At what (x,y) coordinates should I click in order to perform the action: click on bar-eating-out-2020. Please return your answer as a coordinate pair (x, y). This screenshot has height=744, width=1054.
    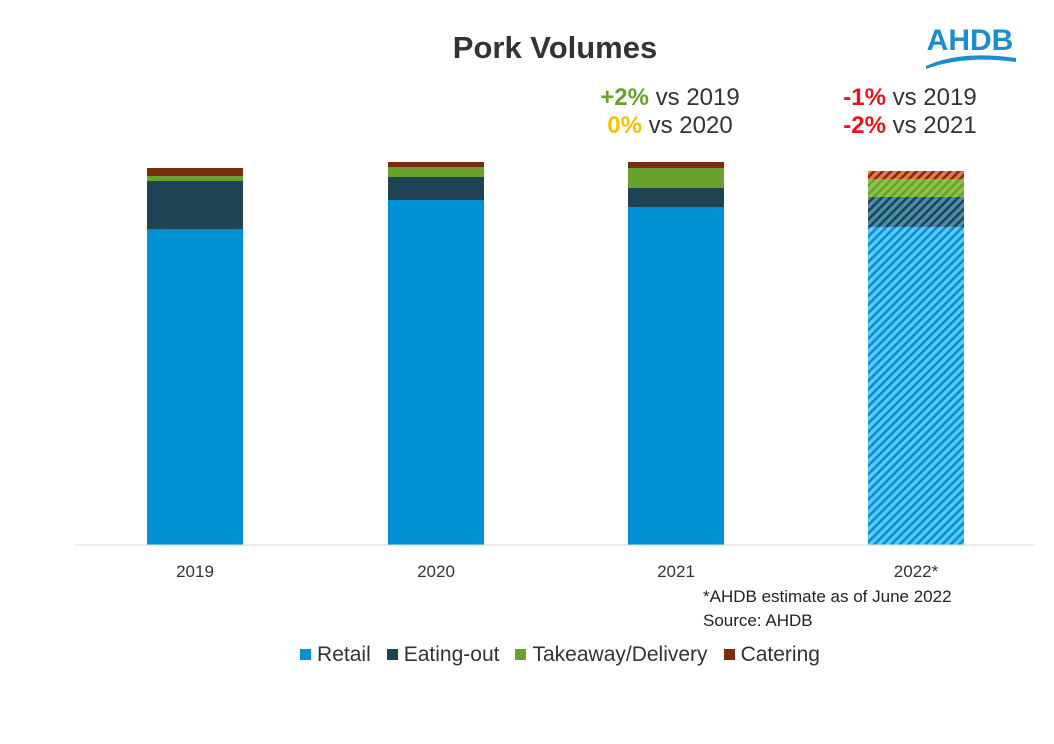
    Looking at the image, I should click on (436, 188).